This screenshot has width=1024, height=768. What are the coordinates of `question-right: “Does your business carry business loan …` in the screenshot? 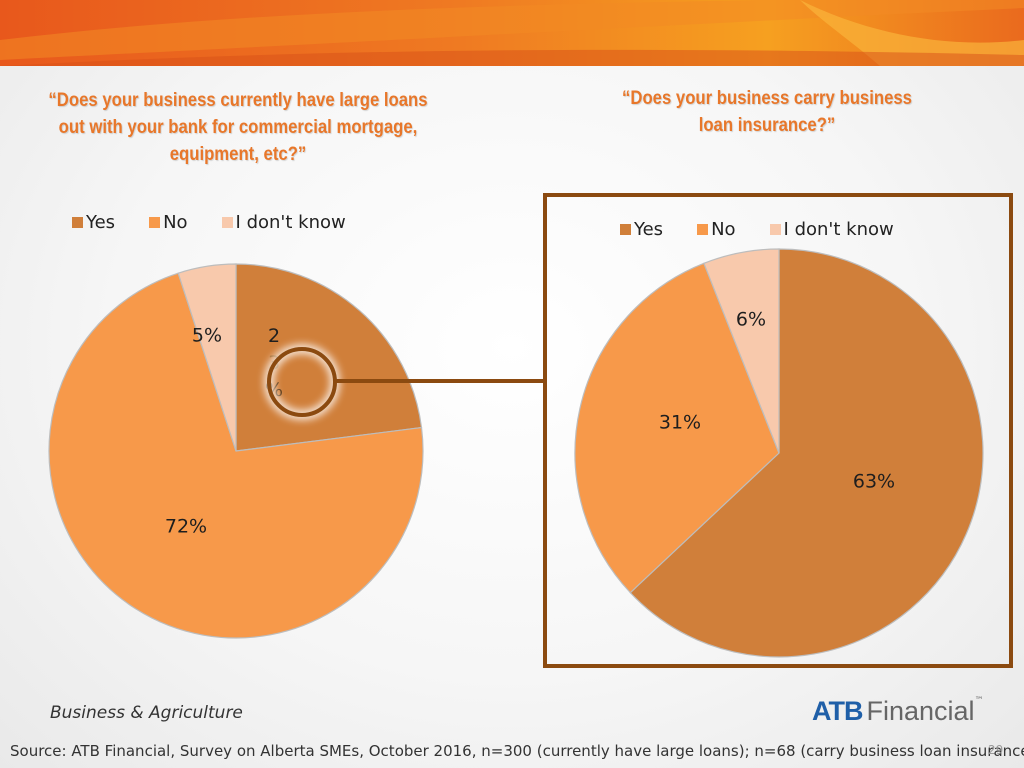 It's located at (767, 112).